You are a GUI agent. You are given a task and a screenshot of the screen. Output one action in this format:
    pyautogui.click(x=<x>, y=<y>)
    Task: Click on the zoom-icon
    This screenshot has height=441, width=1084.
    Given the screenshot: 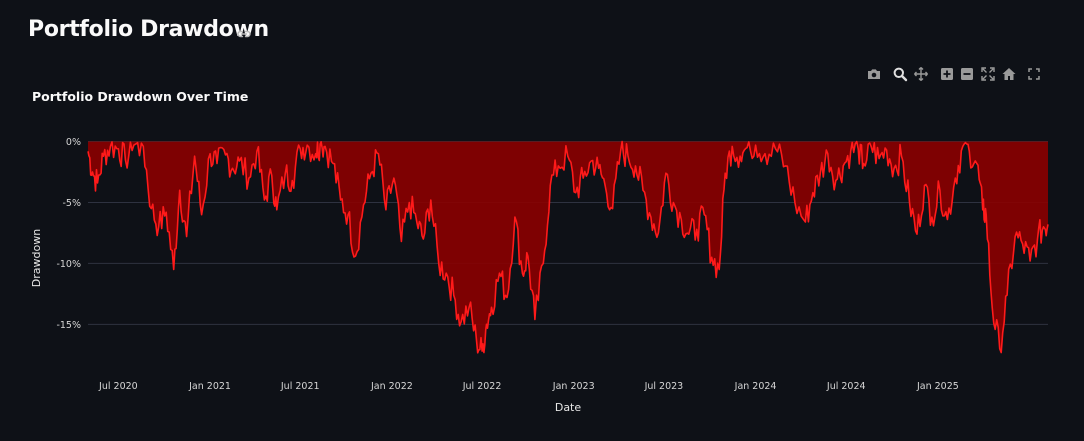 What is the action you would take?
    pyautogui.click(x=900, y=74)
    